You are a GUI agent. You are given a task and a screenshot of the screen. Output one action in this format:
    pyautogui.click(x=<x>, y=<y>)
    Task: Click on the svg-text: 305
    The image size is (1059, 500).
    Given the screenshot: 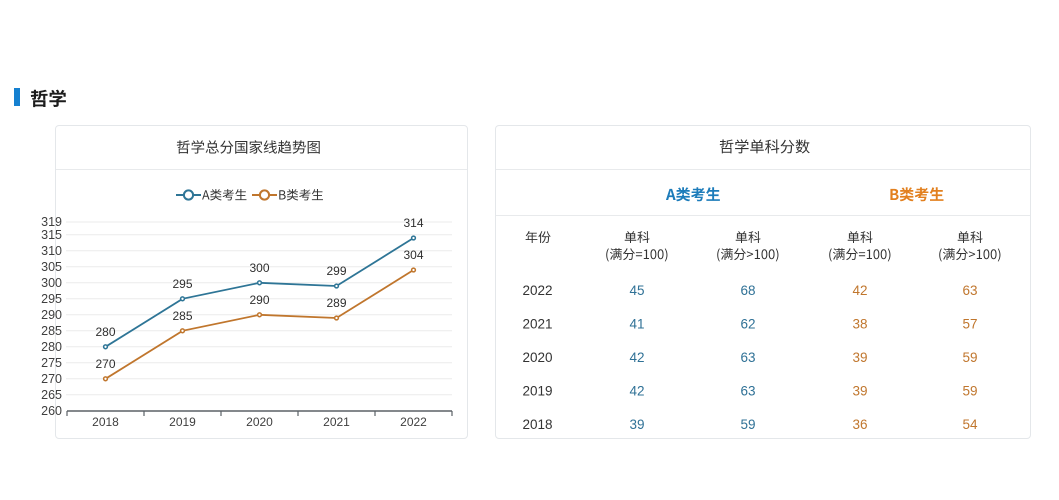 What is the action you would take?
    pyautogui.click(x=51, y=267)
    